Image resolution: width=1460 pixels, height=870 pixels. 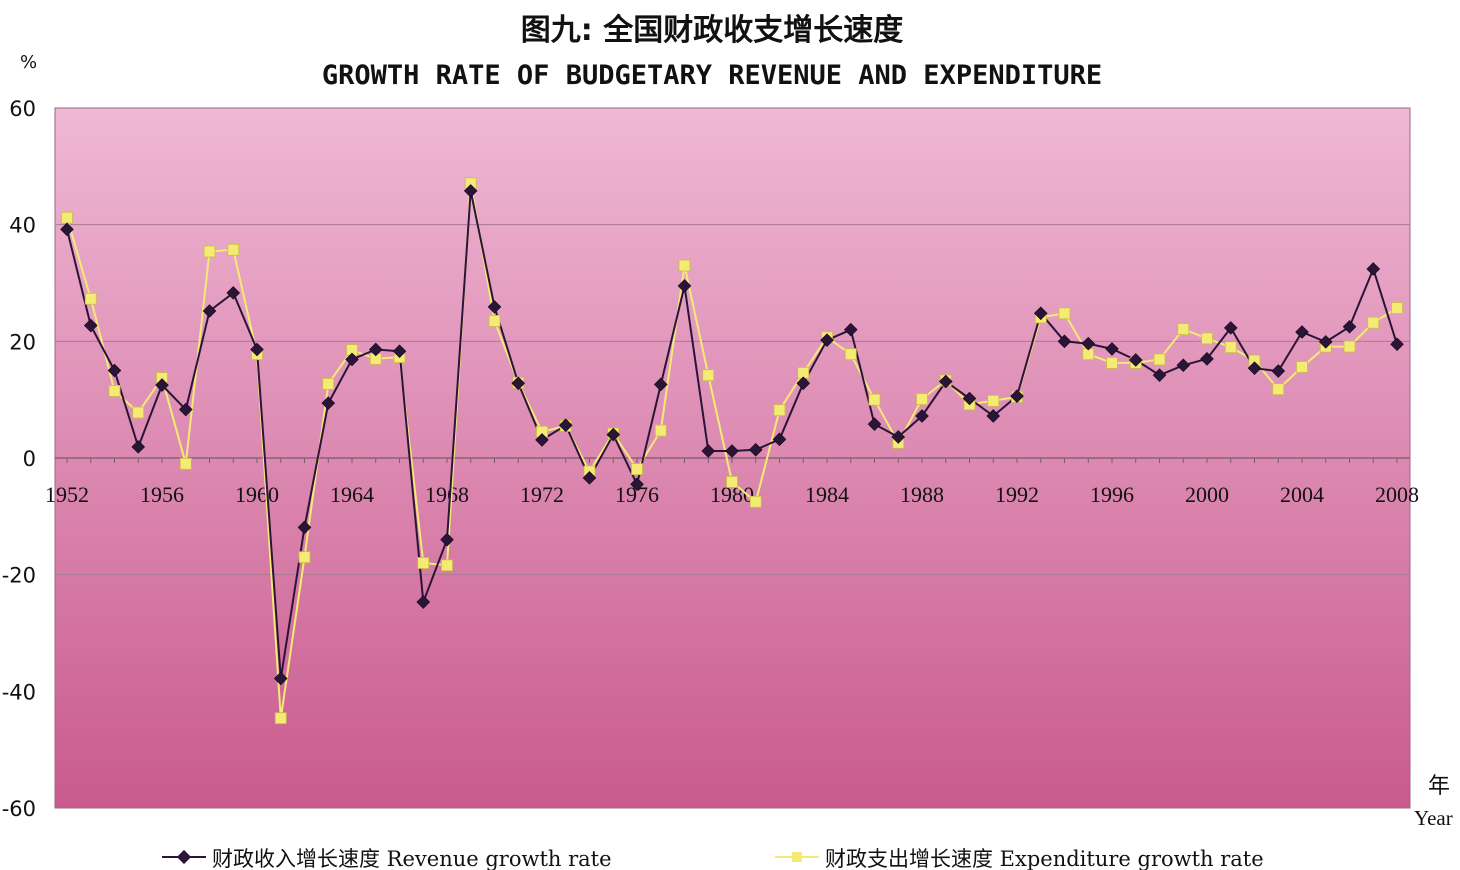 What do you see at coordinates (1207, 494) in the screenshot?
I see `x-tick-label: 2000` at bounding box center [1207, 494].